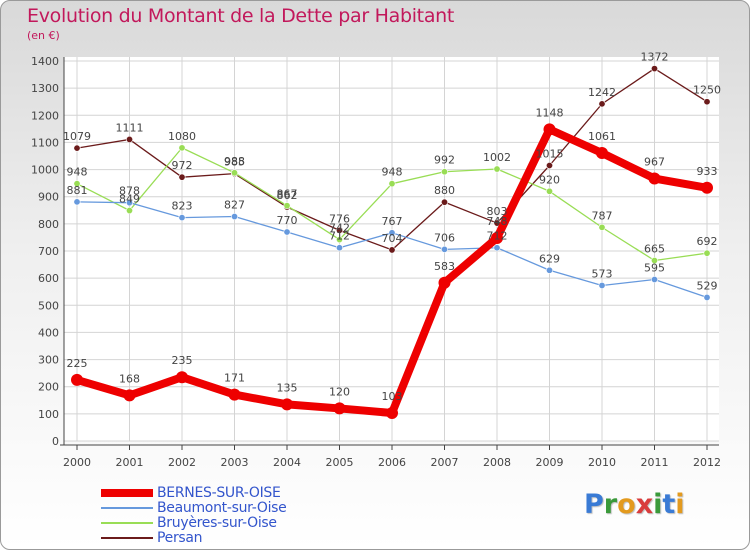 This screenshot has height=550, width=750. Describe the element at coordinates (127, 507) in the screenshot. I see `legend-swatch-beaumont` at that location.